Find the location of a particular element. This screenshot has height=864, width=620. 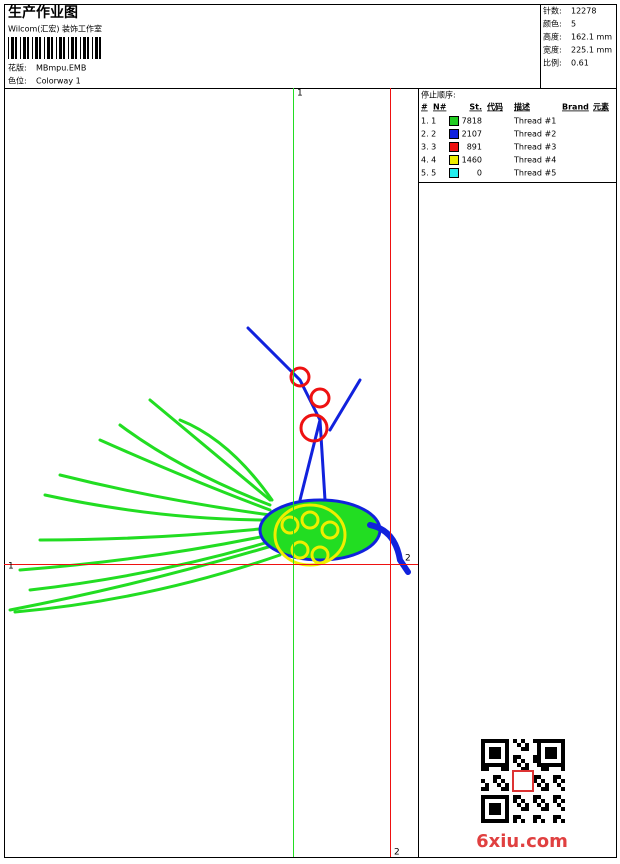

qr-logo is located at coordinates (523, 781).